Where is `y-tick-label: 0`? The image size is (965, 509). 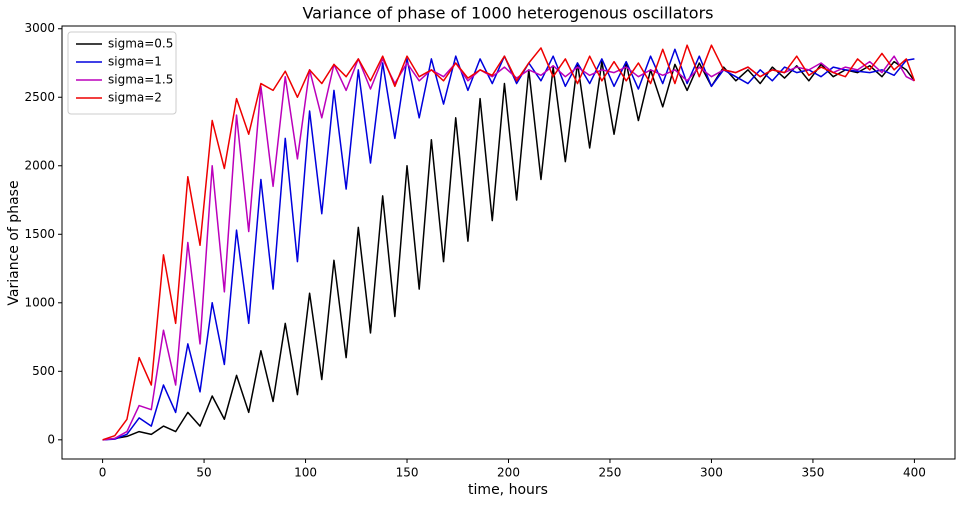
y-tick-label: 0 is located at coordinates (51, 439).